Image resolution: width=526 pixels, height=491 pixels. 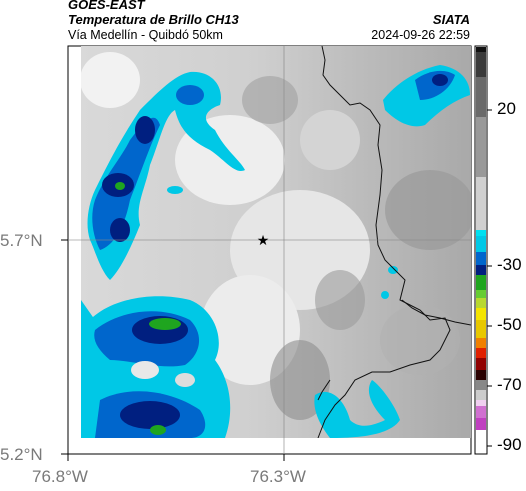 What do you see at coordinates (509, 444) in the screenshot?
I see `colorbar-tick-label: -90` at bounding box center [509, 444].